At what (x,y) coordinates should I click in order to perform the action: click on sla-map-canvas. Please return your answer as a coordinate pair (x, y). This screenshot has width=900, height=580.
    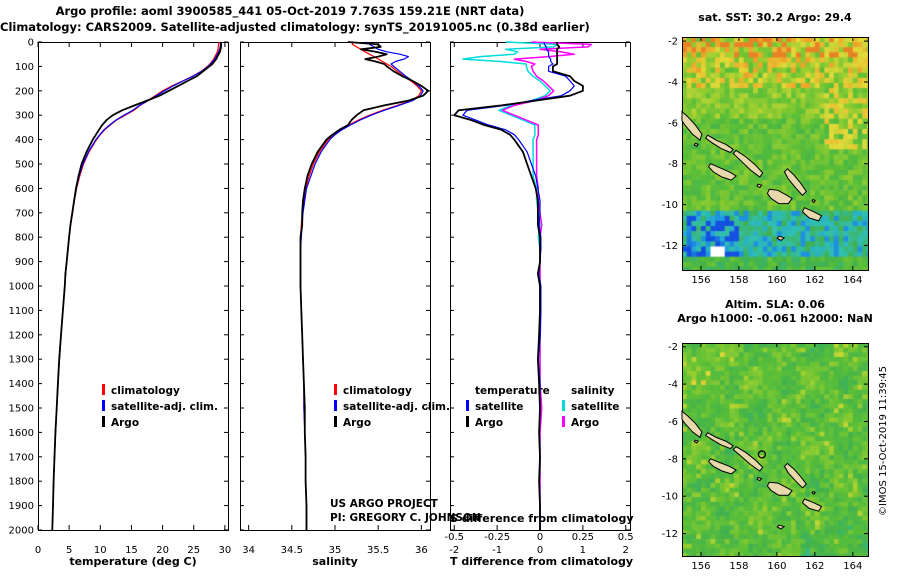
    Looking at the image, I should click on (775, 449).